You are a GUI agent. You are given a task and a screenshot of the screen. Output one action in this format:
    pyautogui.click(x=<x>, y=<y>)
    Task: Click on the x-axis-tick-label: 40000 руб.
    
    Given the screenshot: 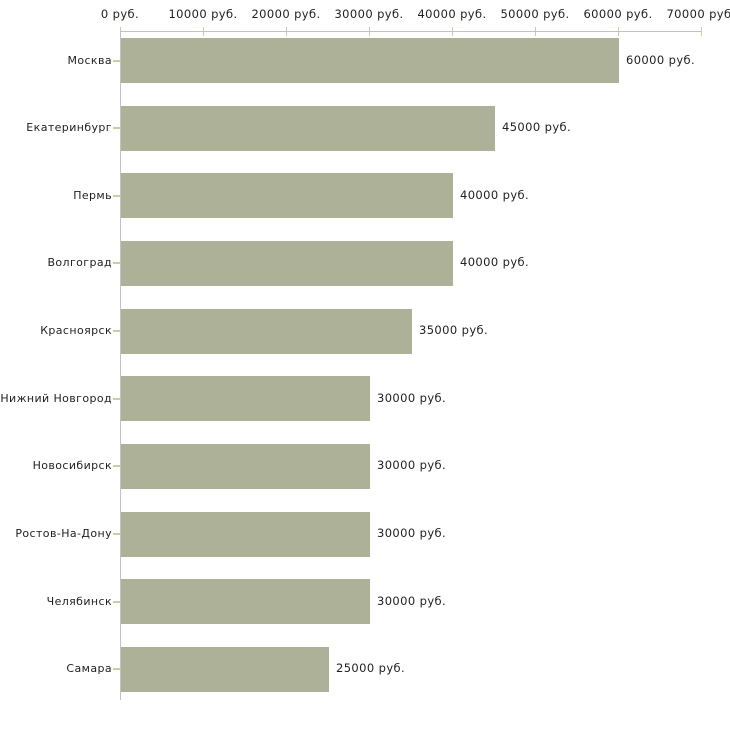 What is the action you would take?
    pyautogui.click(x=452, y=14)
    